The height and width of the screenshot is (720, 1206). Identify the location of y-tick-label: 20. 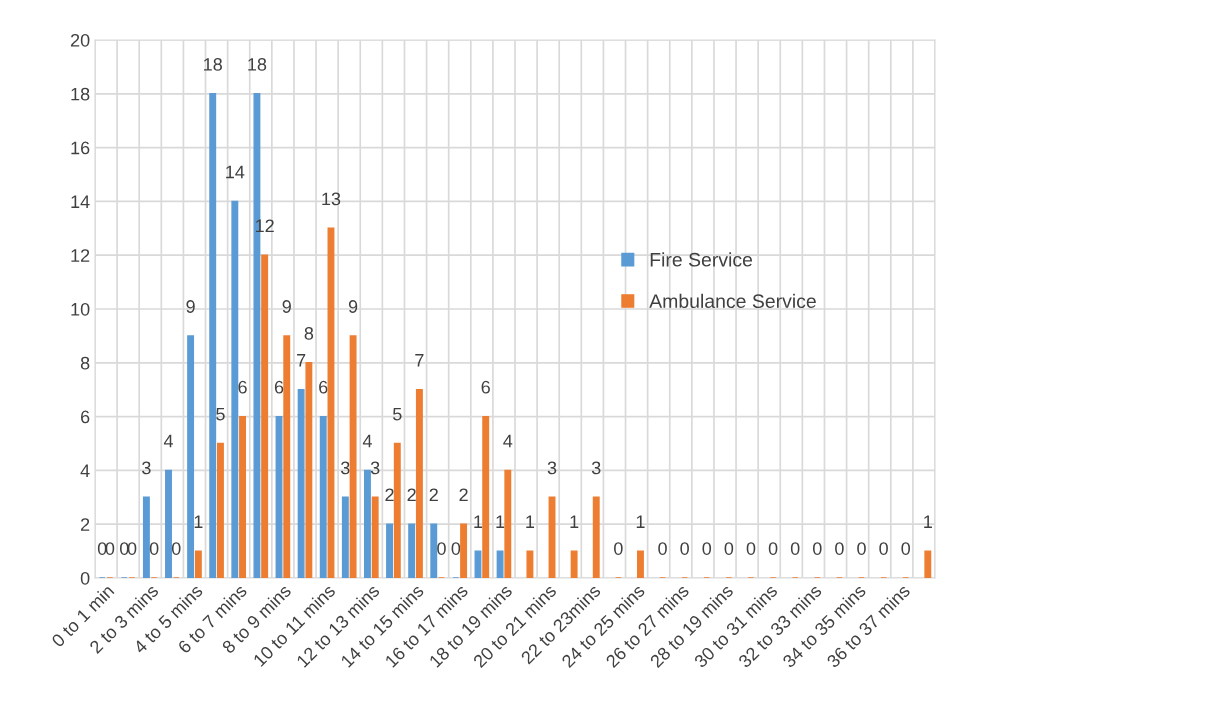
(80, 40).